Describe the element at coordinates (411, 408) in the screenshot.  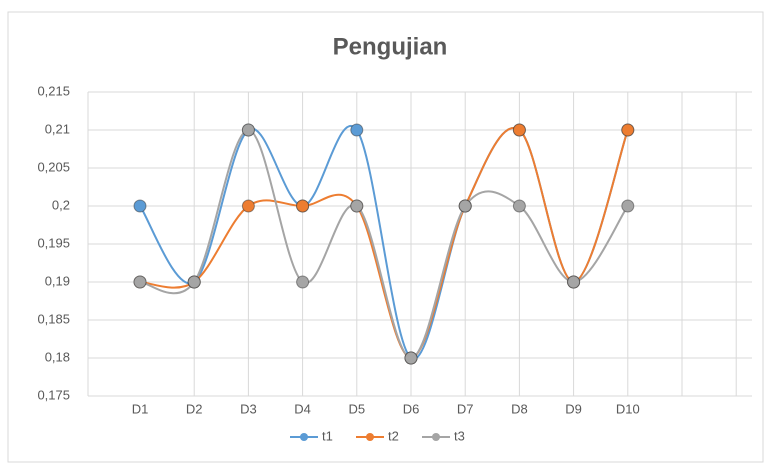
I see `x-tick-label: D6` at that location.